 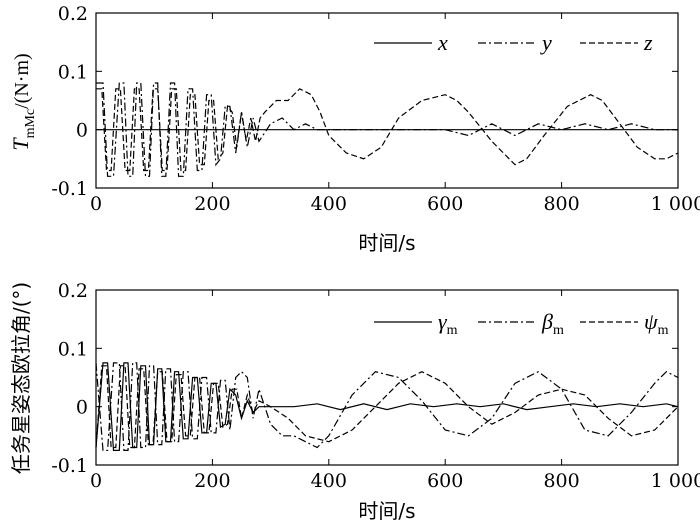 I want to click on y-axis-label: TmMc/(N·m), so click(x=23, y=101).